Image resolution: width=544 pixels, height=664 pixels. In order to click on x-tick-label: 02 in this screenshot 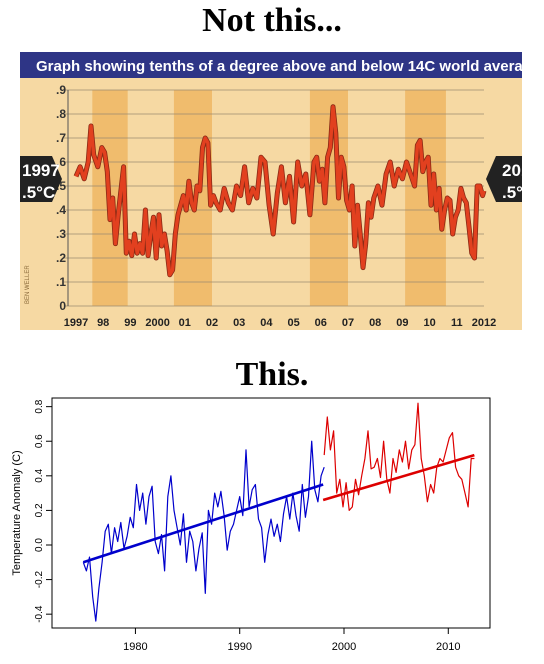, I will do `click(212, 323)`.